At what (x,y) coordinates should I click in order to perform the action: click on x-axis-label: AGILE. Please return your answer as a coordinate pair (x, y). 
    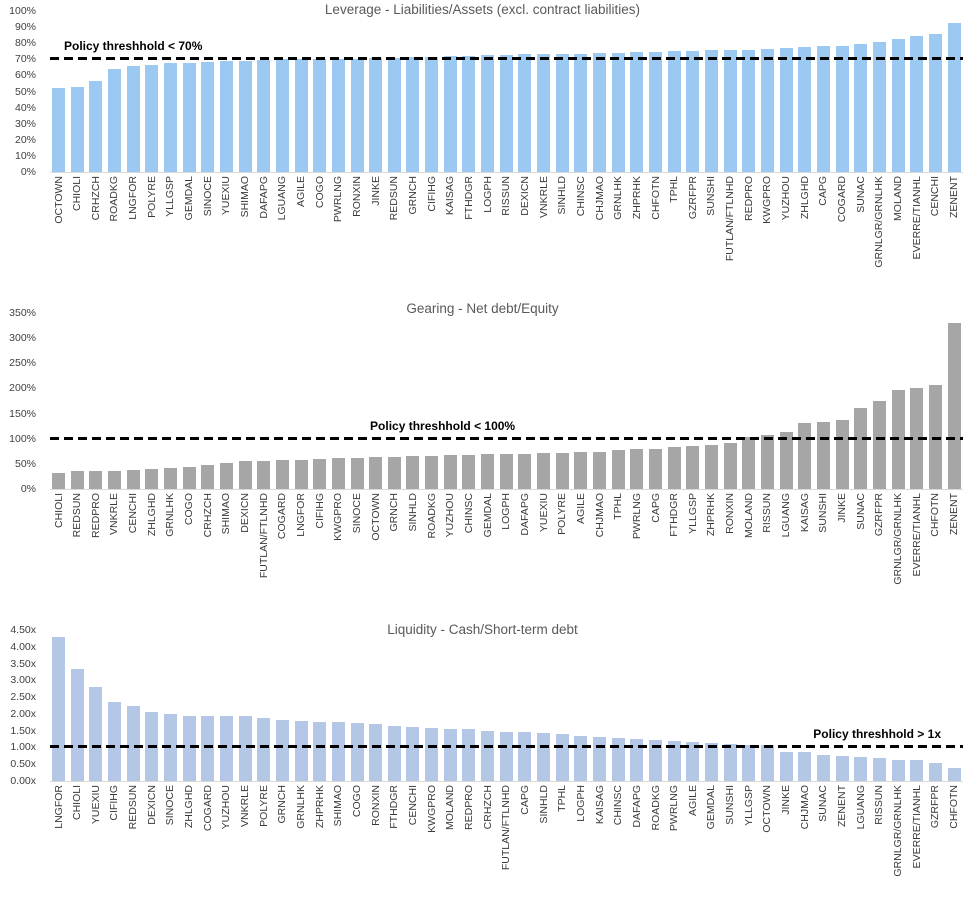
    Looking at the image, I should click on (580, 508).